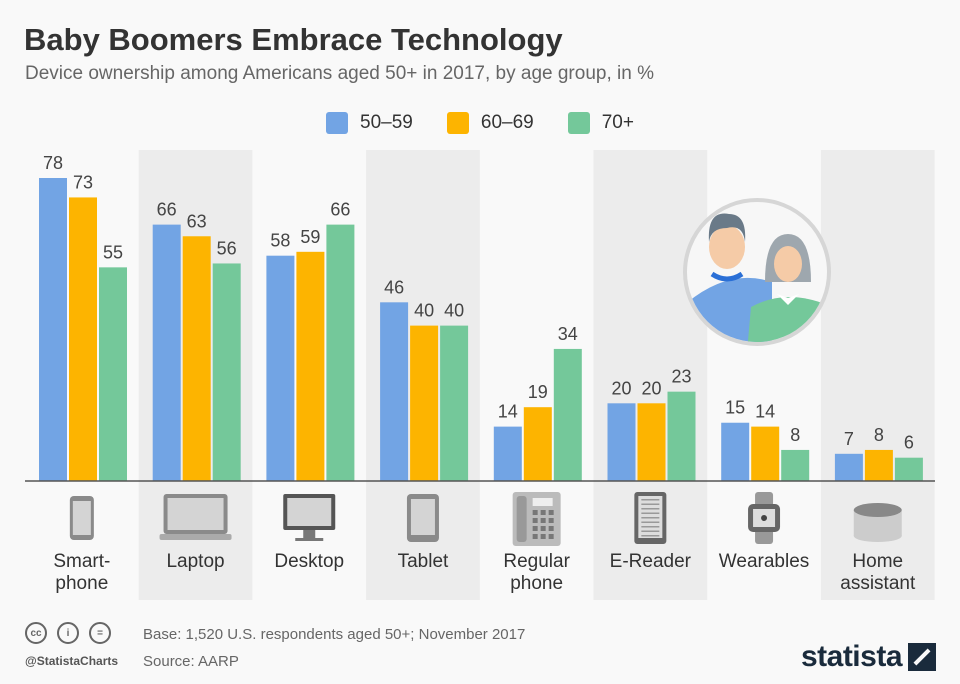 Image resolution: width=960 pixels, height=684 pixels. I want to click on legend-item-50-59: 50–59, so click(369, 123).